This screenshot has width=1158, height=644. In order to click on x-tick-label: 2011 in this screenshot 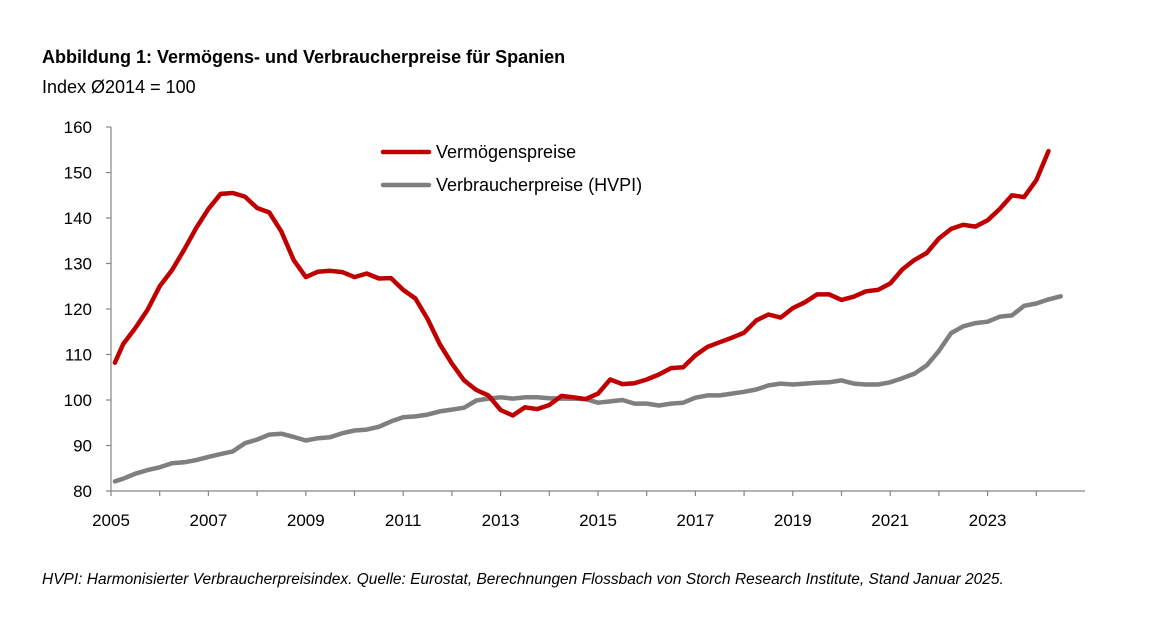, I will do `click(403, 520)`.